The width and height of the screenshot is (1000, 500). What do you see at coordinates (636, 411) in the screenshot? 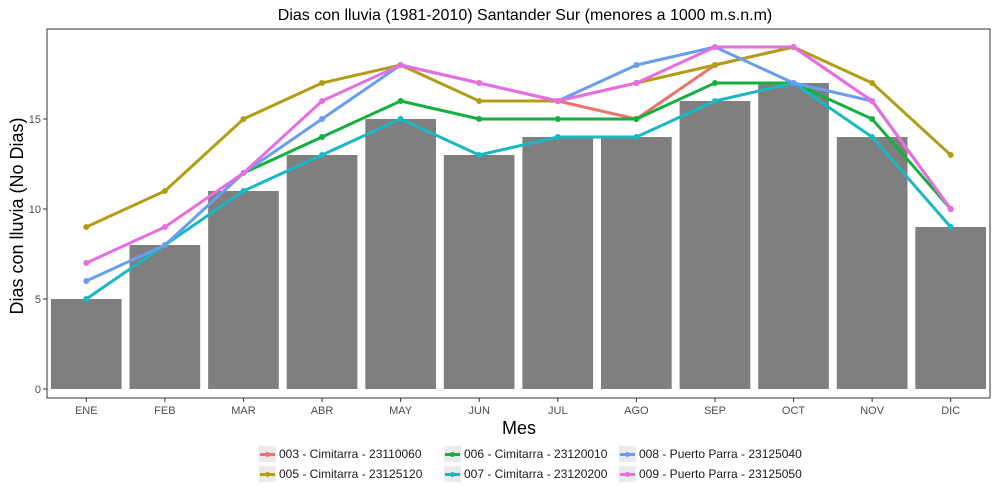
I see `x-tick-label: AGO` at bounding box center [636, 411].